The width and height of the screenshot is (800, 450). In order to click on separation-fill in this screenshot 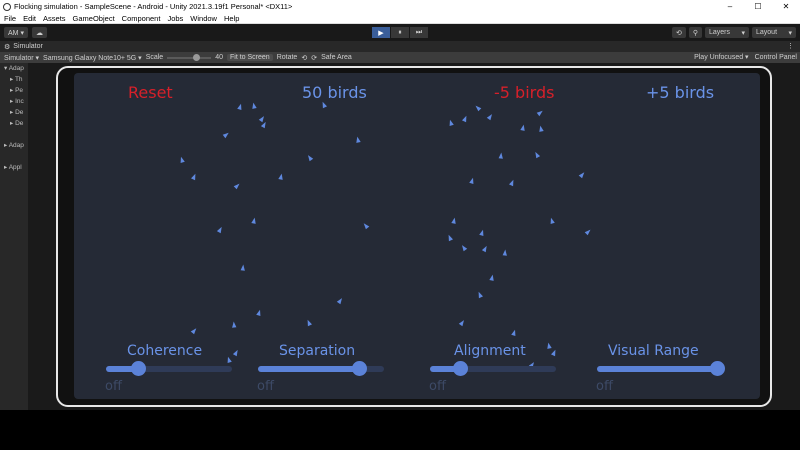, I will do `click(308, 369)`.